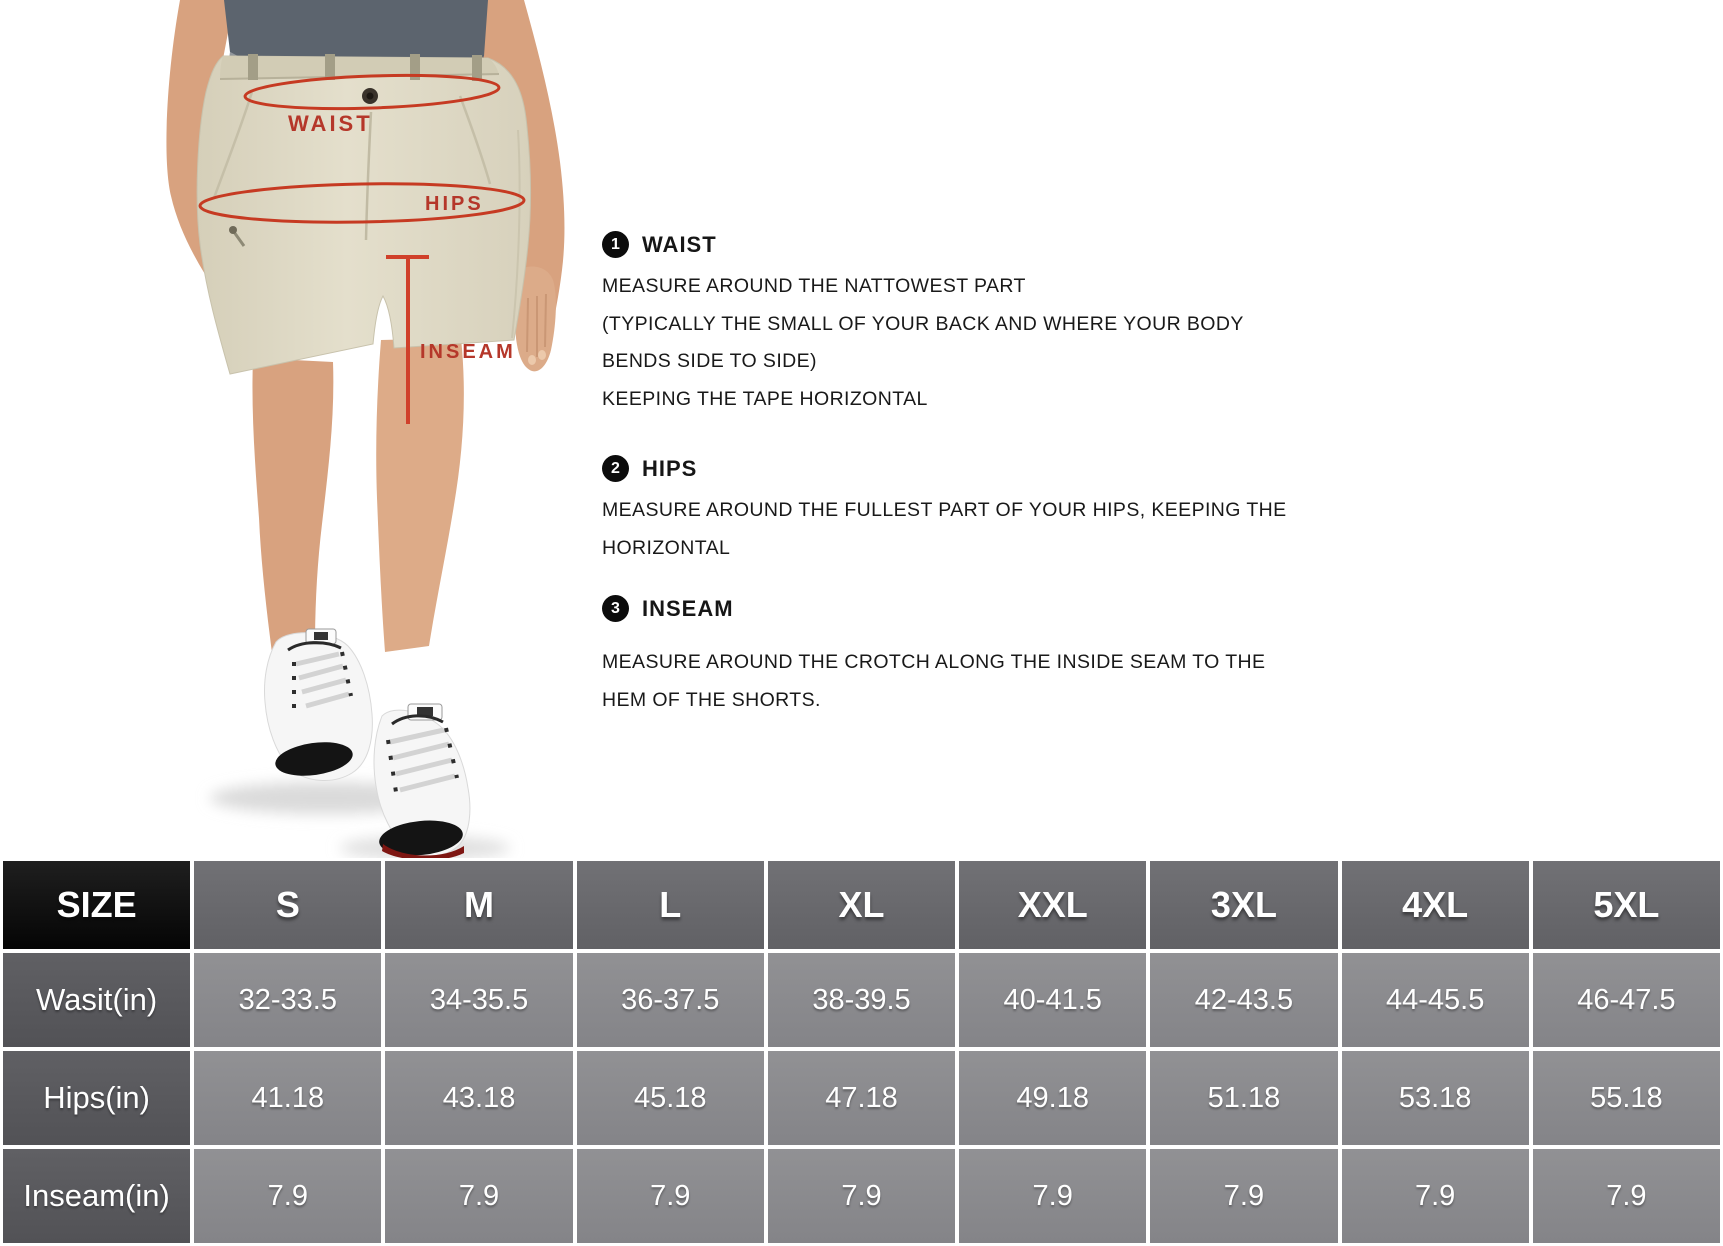 The width and height of the screenshot is (1723, 1246). I want to click on waist-ellipse, so click(372, 92).